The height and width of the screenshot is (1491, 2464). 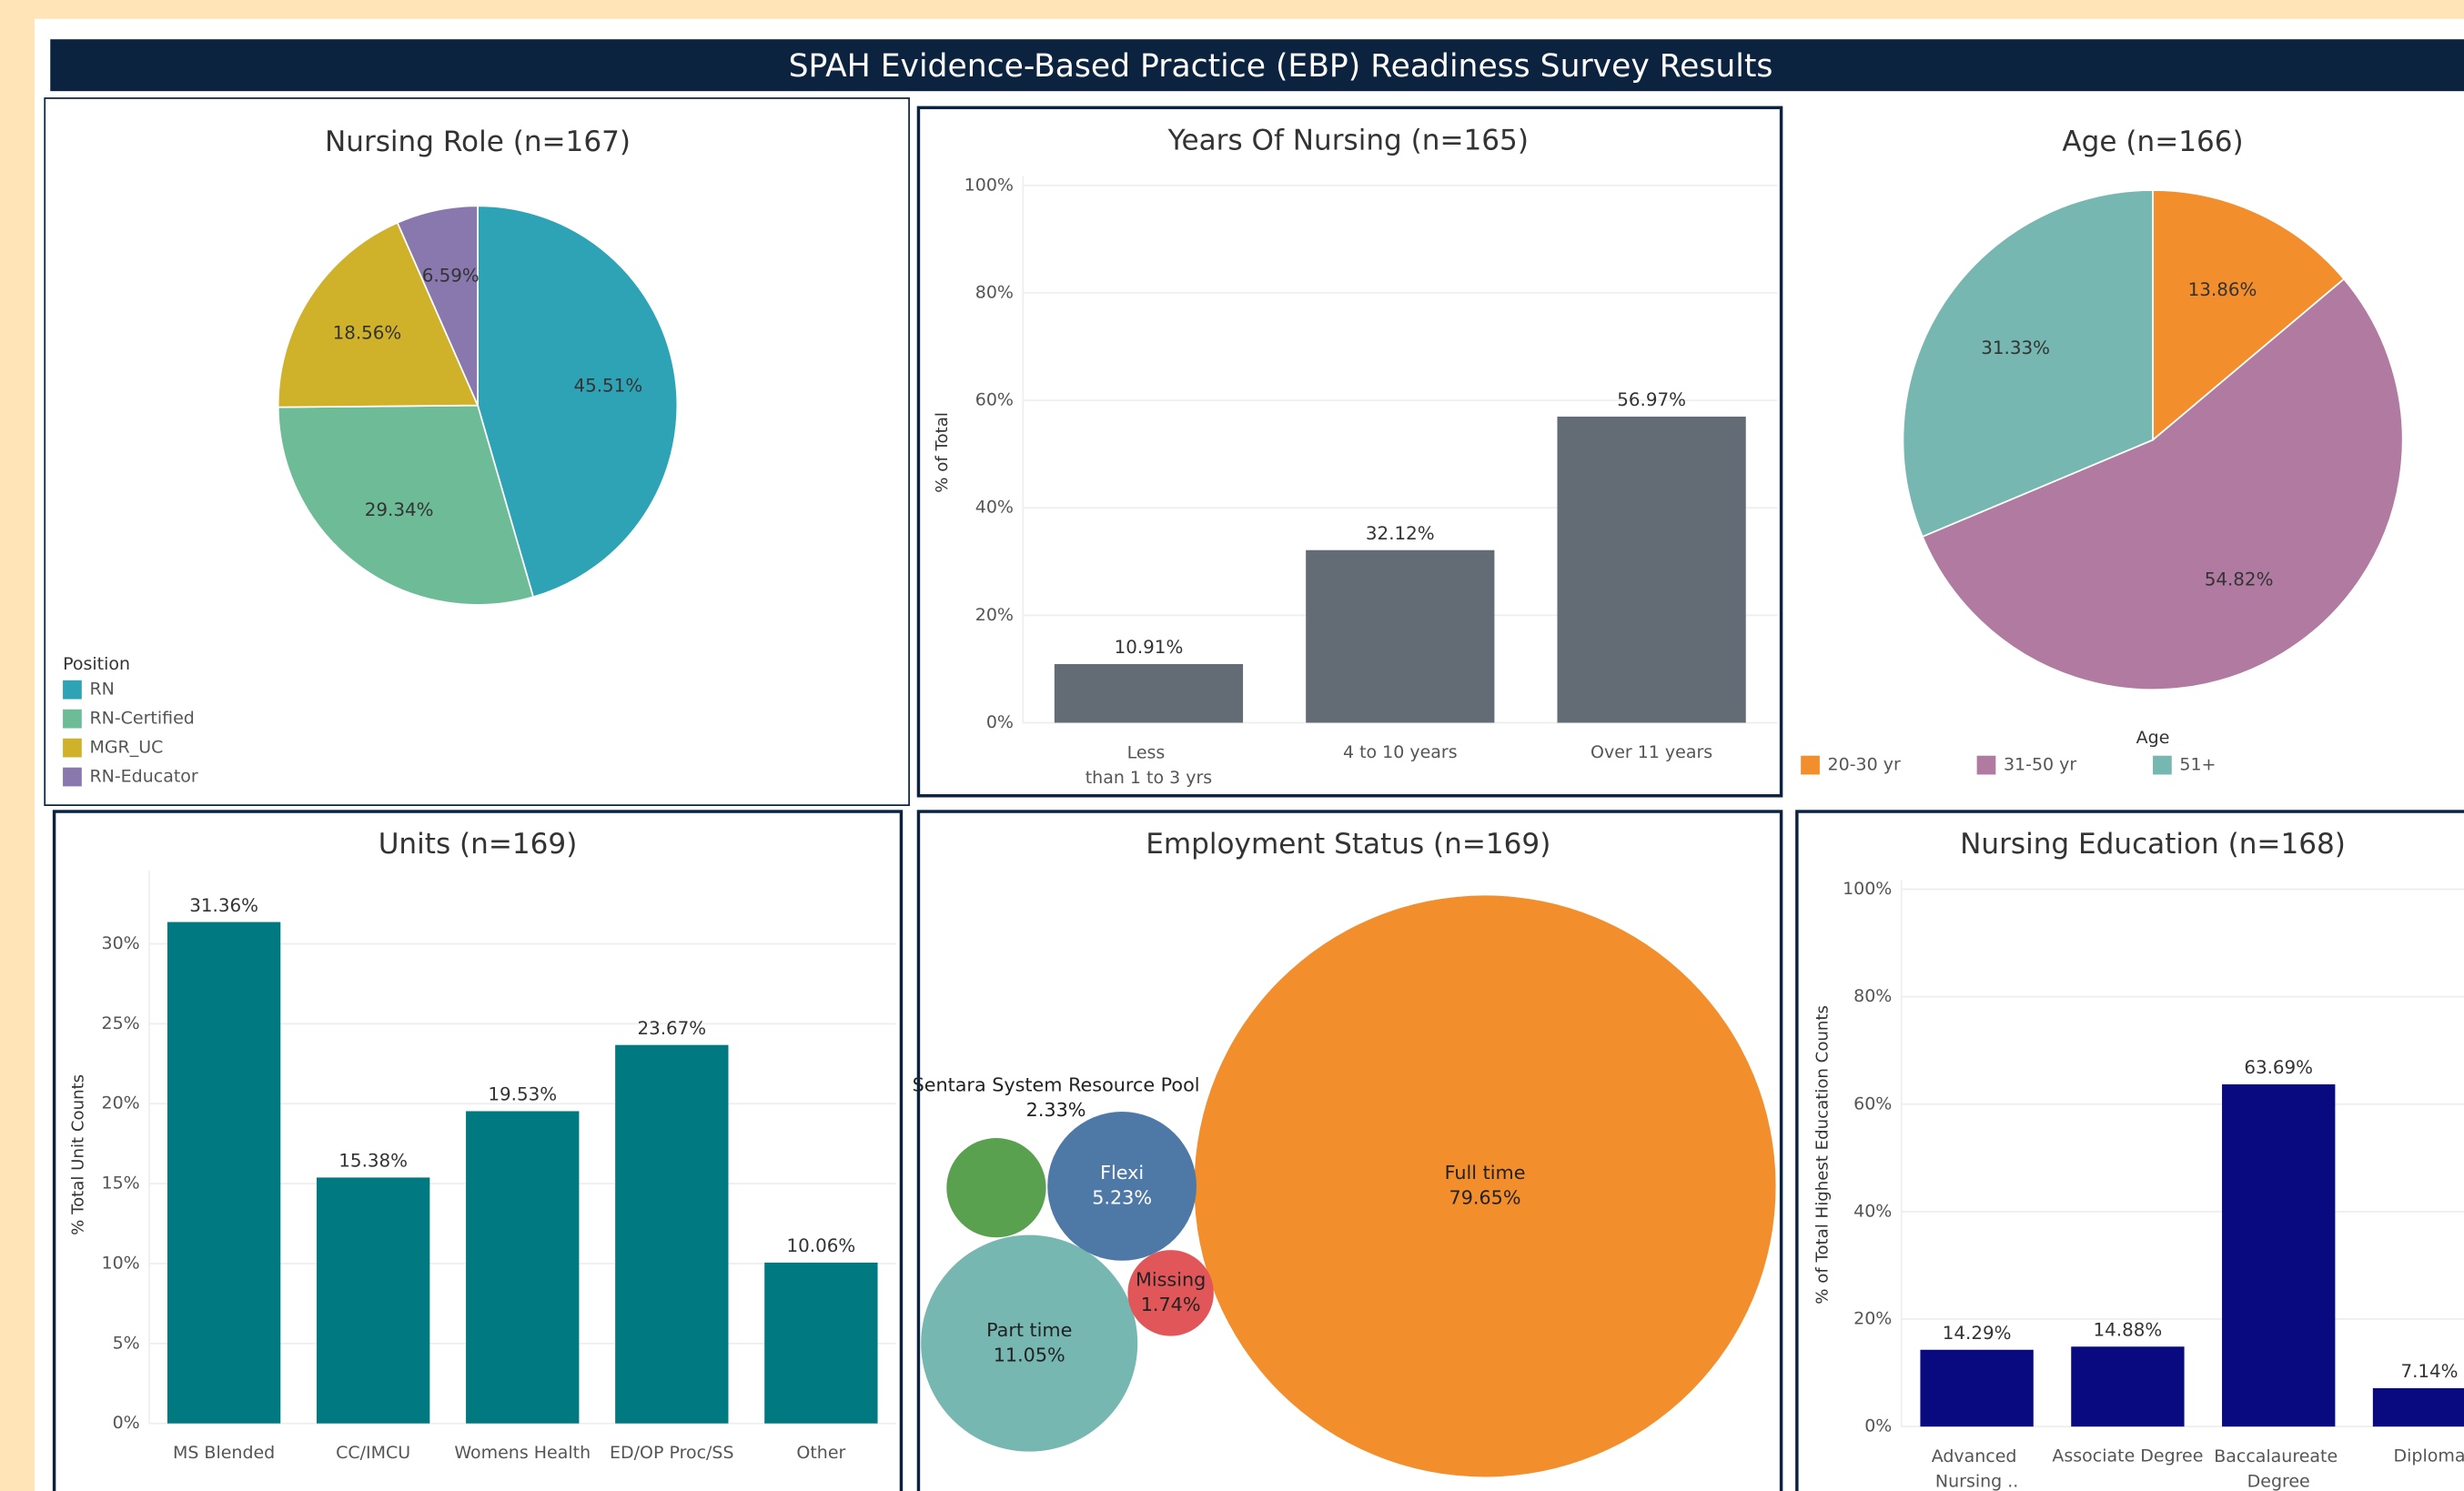 What do you see at coordinates (1122, 1198) in the screenshot?
I see `bubble-value: 5.23%` at bounding box center [1122, 1198].